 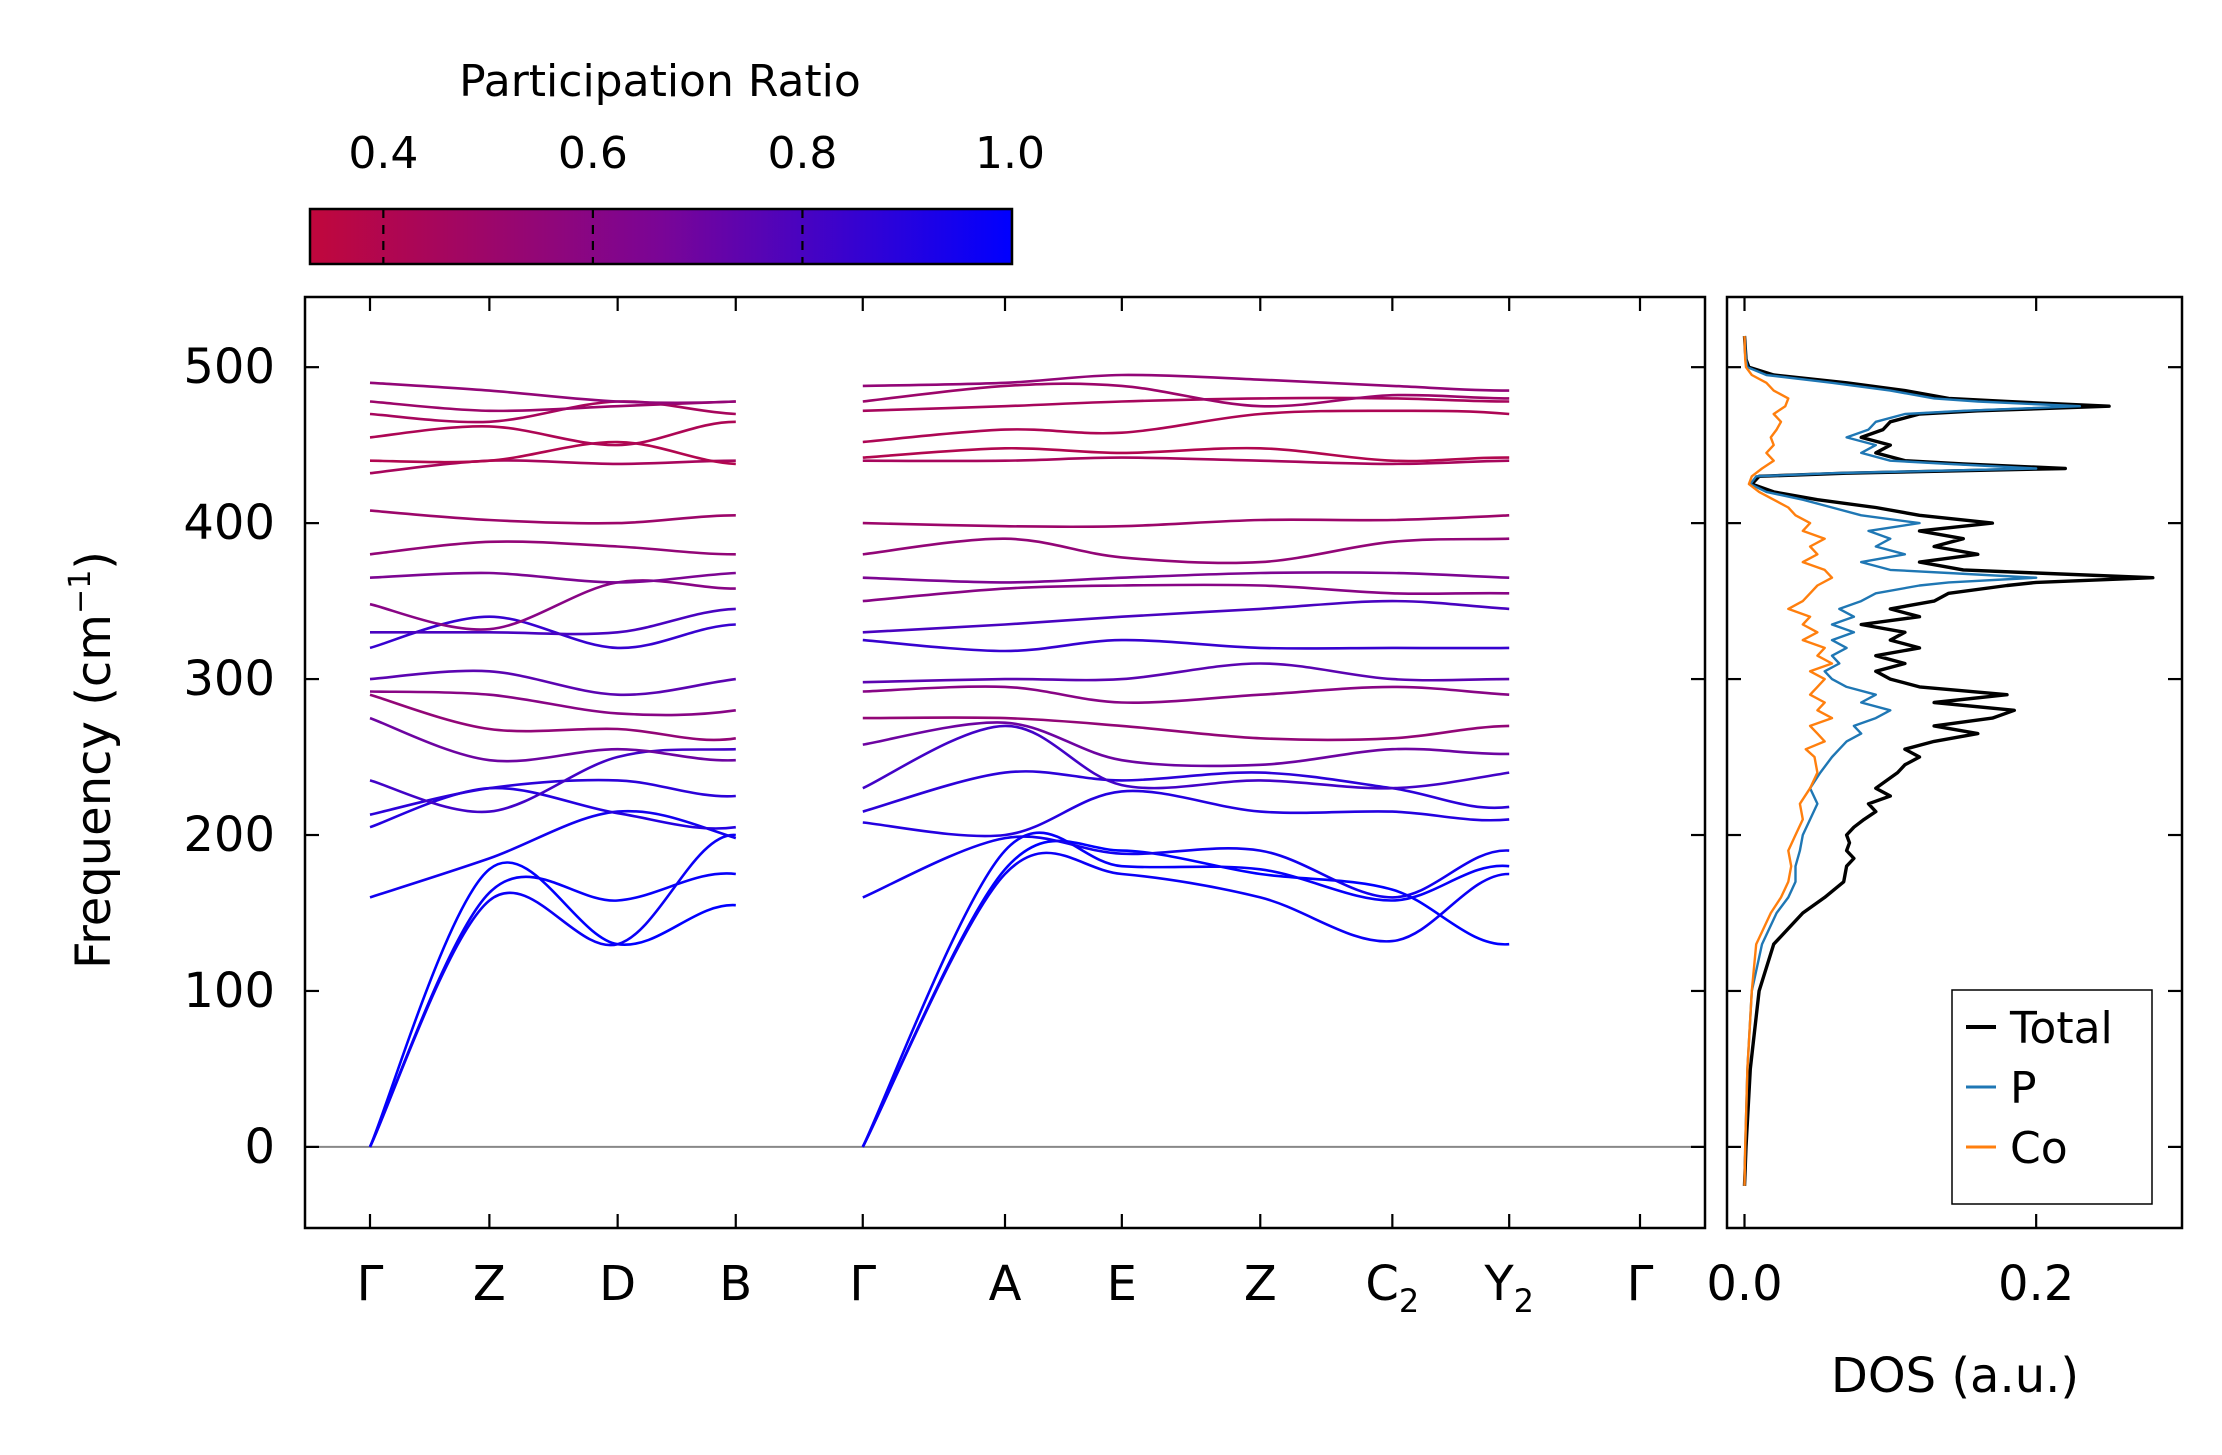 I want to click on y-axis-label-main: Frequency (cm, so click(x=94, y=791).